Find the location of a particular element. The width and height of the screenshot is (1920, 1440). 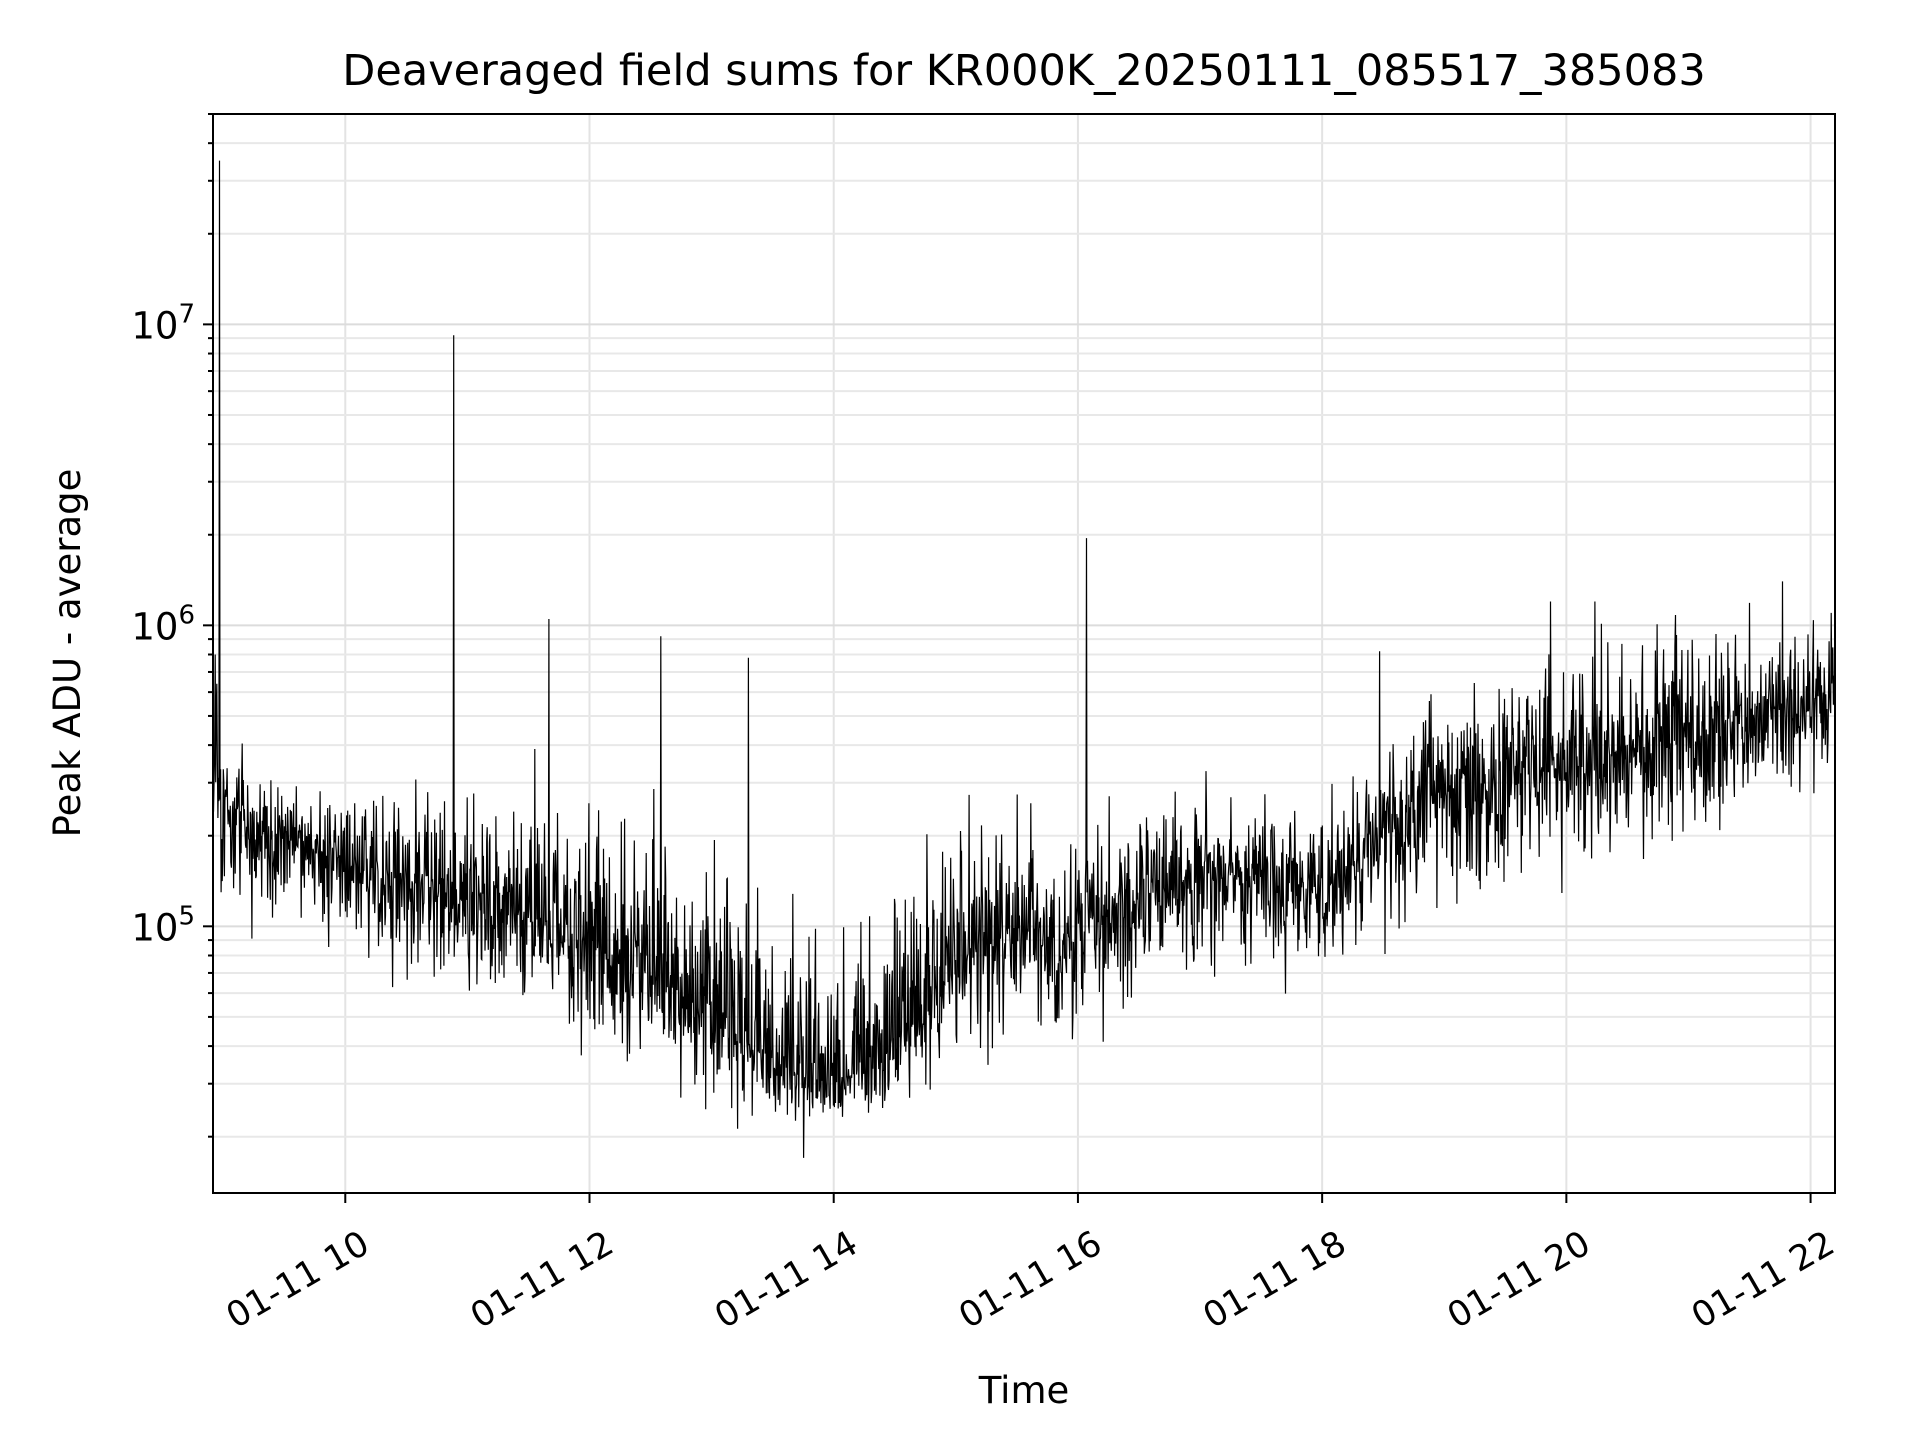

y-tick-label: 105 is located at coordinates (163, 925).